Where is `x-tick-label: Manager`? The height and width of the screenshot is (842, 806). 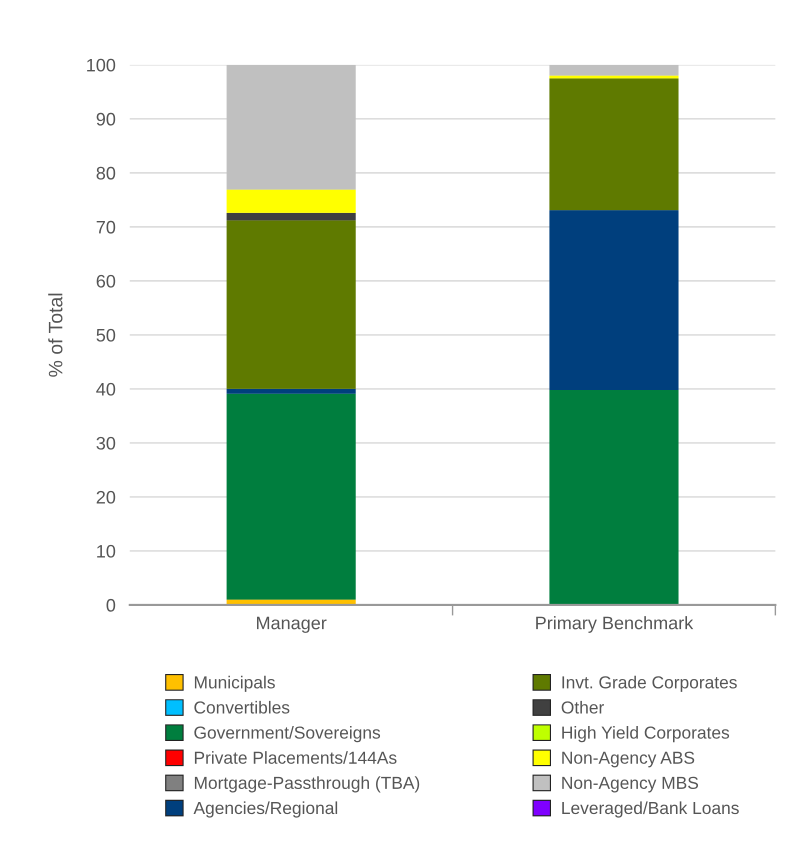
x-tick-label: Manager is located at coordinates (291, 624).